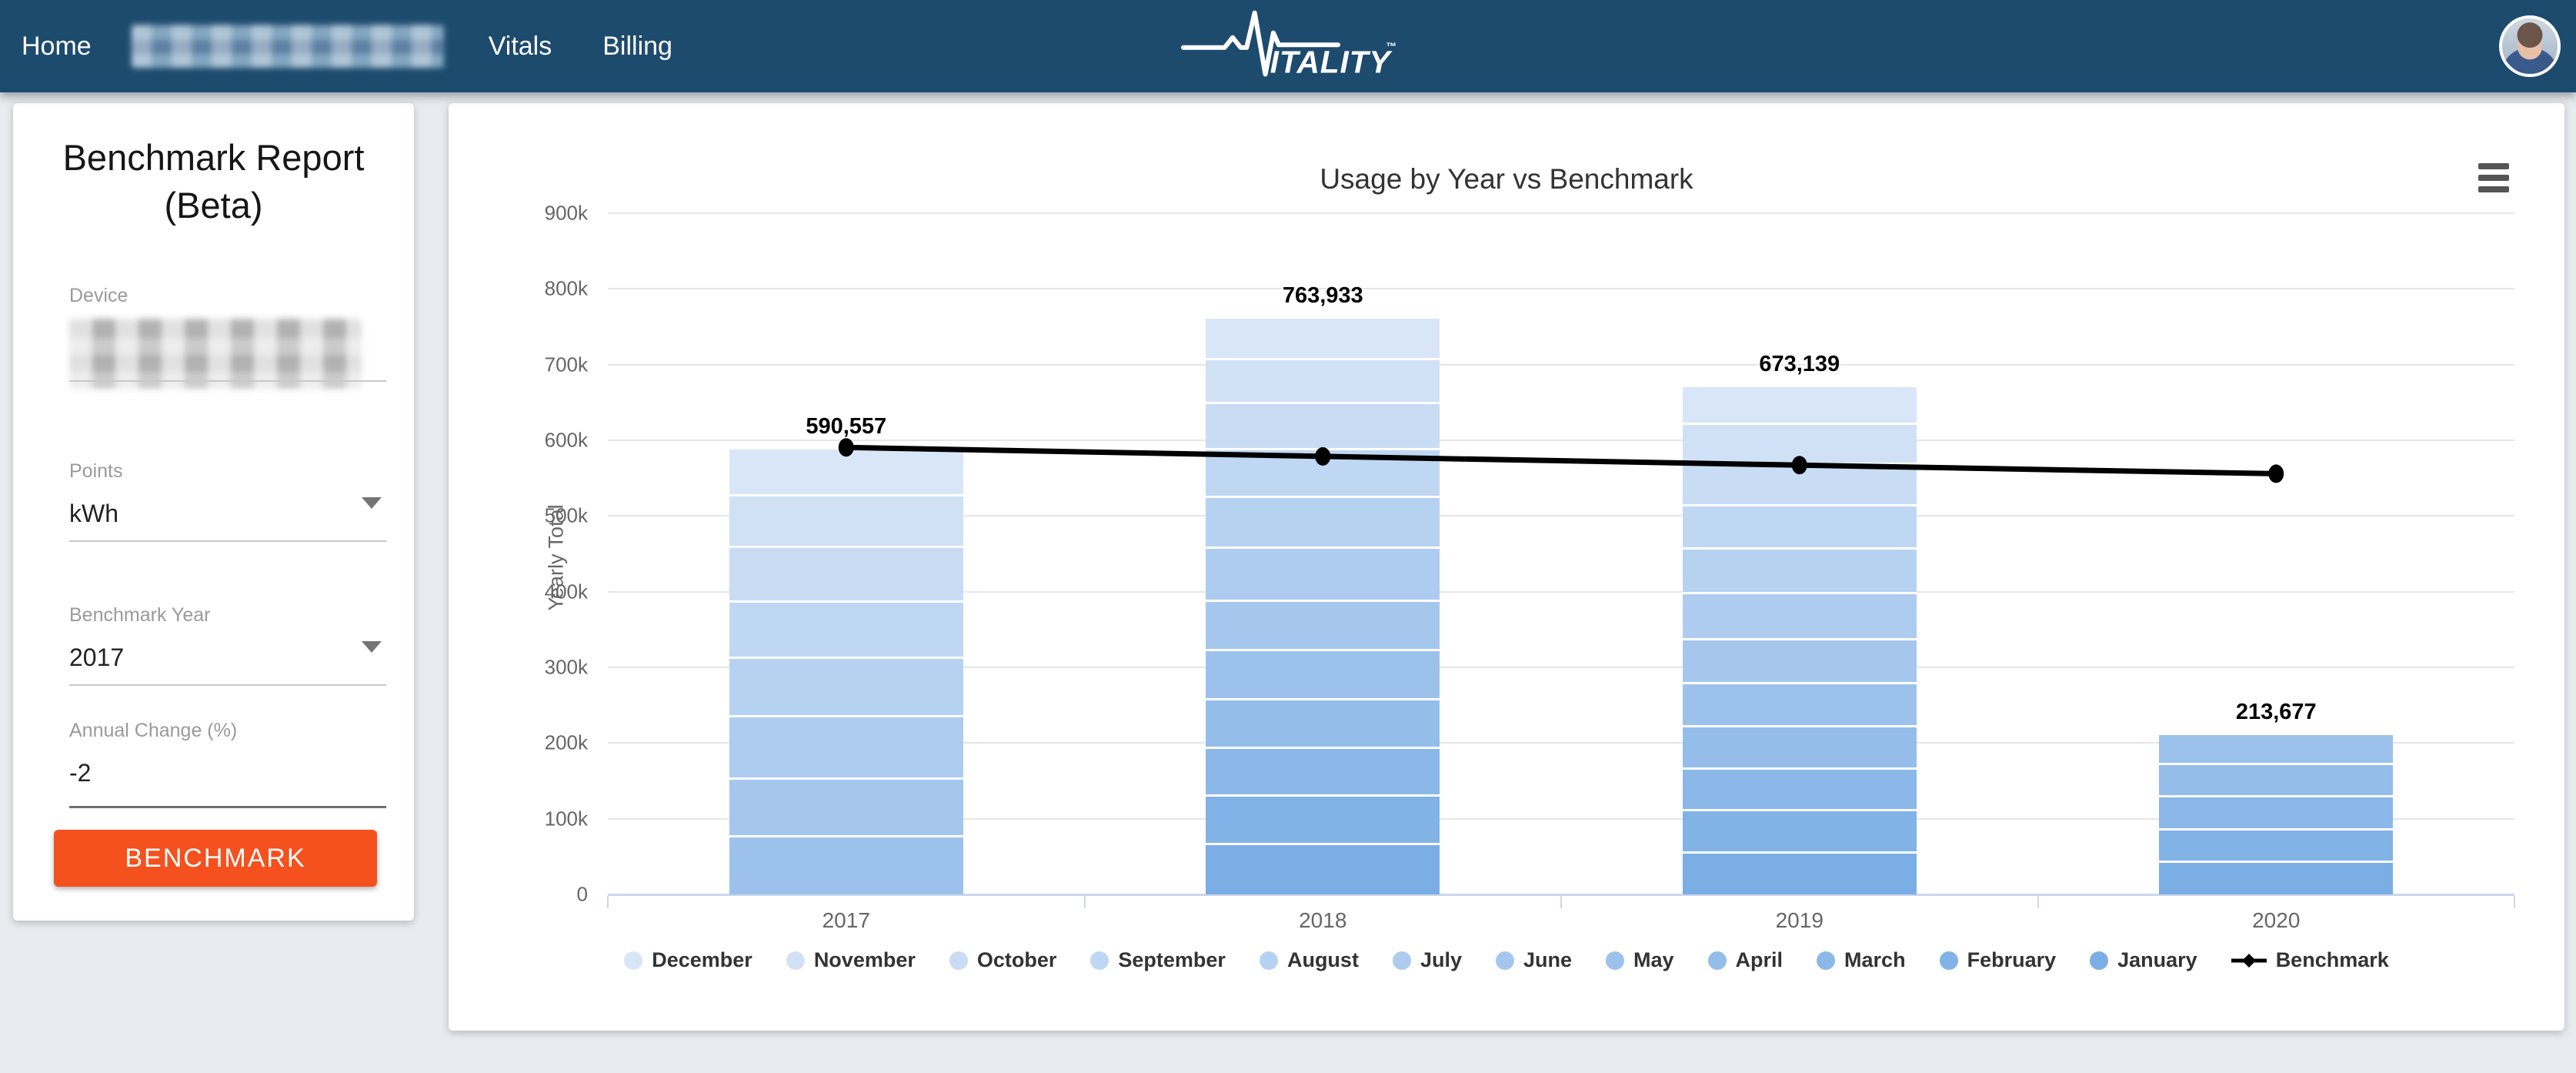 The height and width of the screenshot is (1073, 2576). I want to click on bar-segment-2020-march, so click(2277, 811).